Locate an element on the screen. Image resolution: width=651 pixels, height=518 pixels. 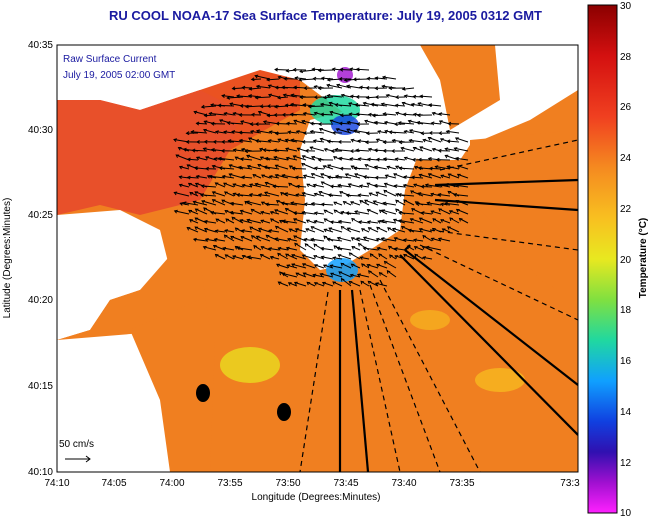
y-tick: 40:10 is located at coordinates (40, 472).